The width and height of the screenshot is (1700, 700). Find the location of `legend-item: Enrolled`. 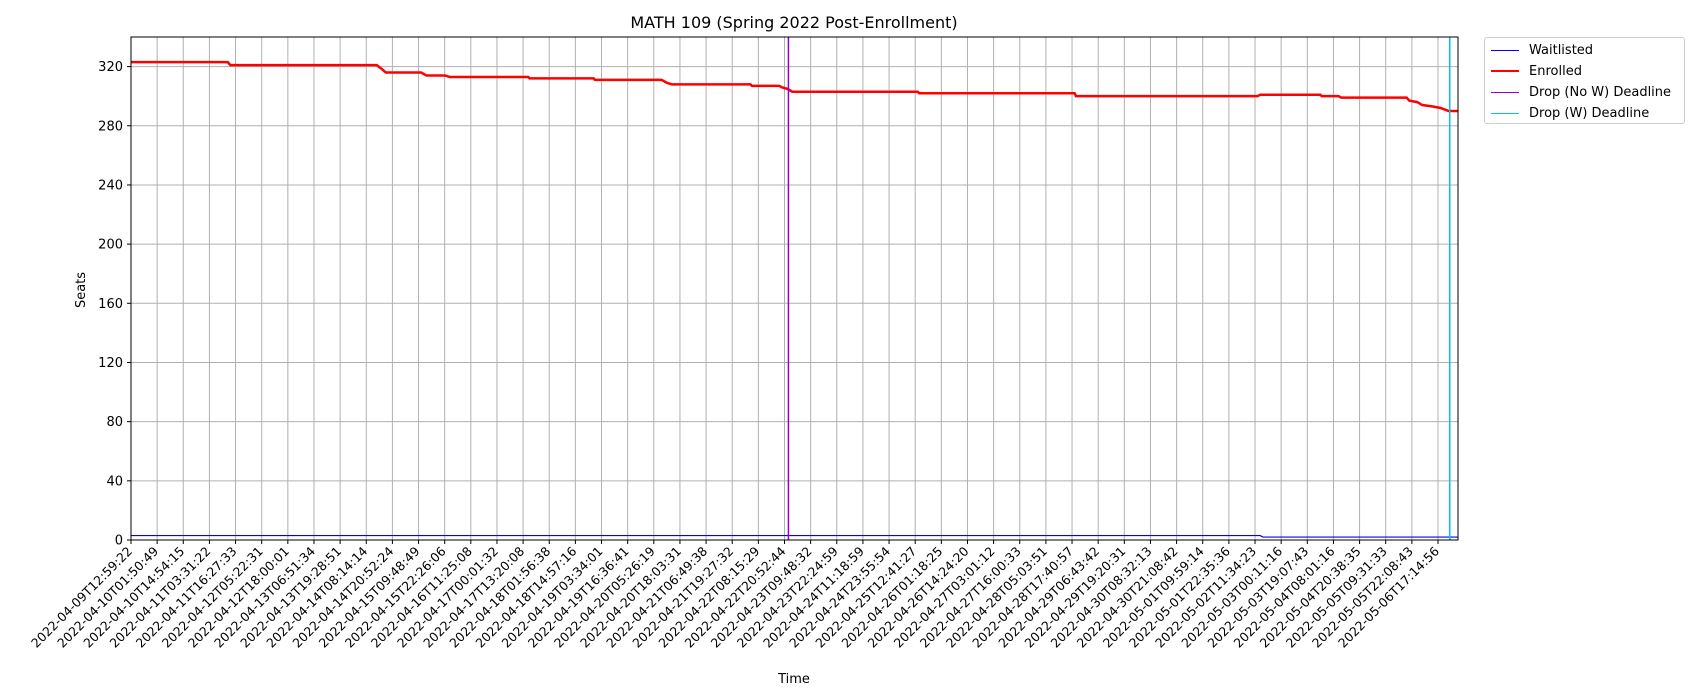

legend-item: Enrolled is located at coordinates (1536, 71).